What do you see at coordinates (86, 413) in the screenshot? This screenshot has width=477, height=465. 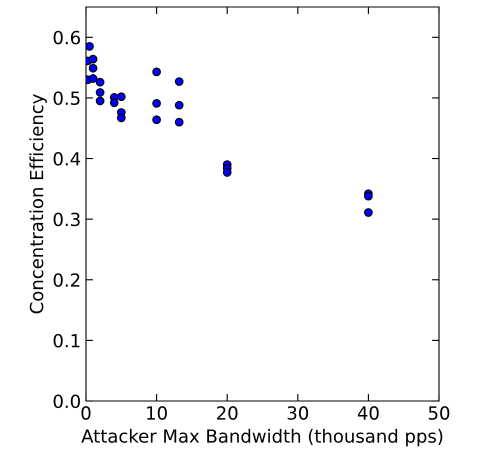 I see `x-tick-label: 0` at bounding box center [86, 413].